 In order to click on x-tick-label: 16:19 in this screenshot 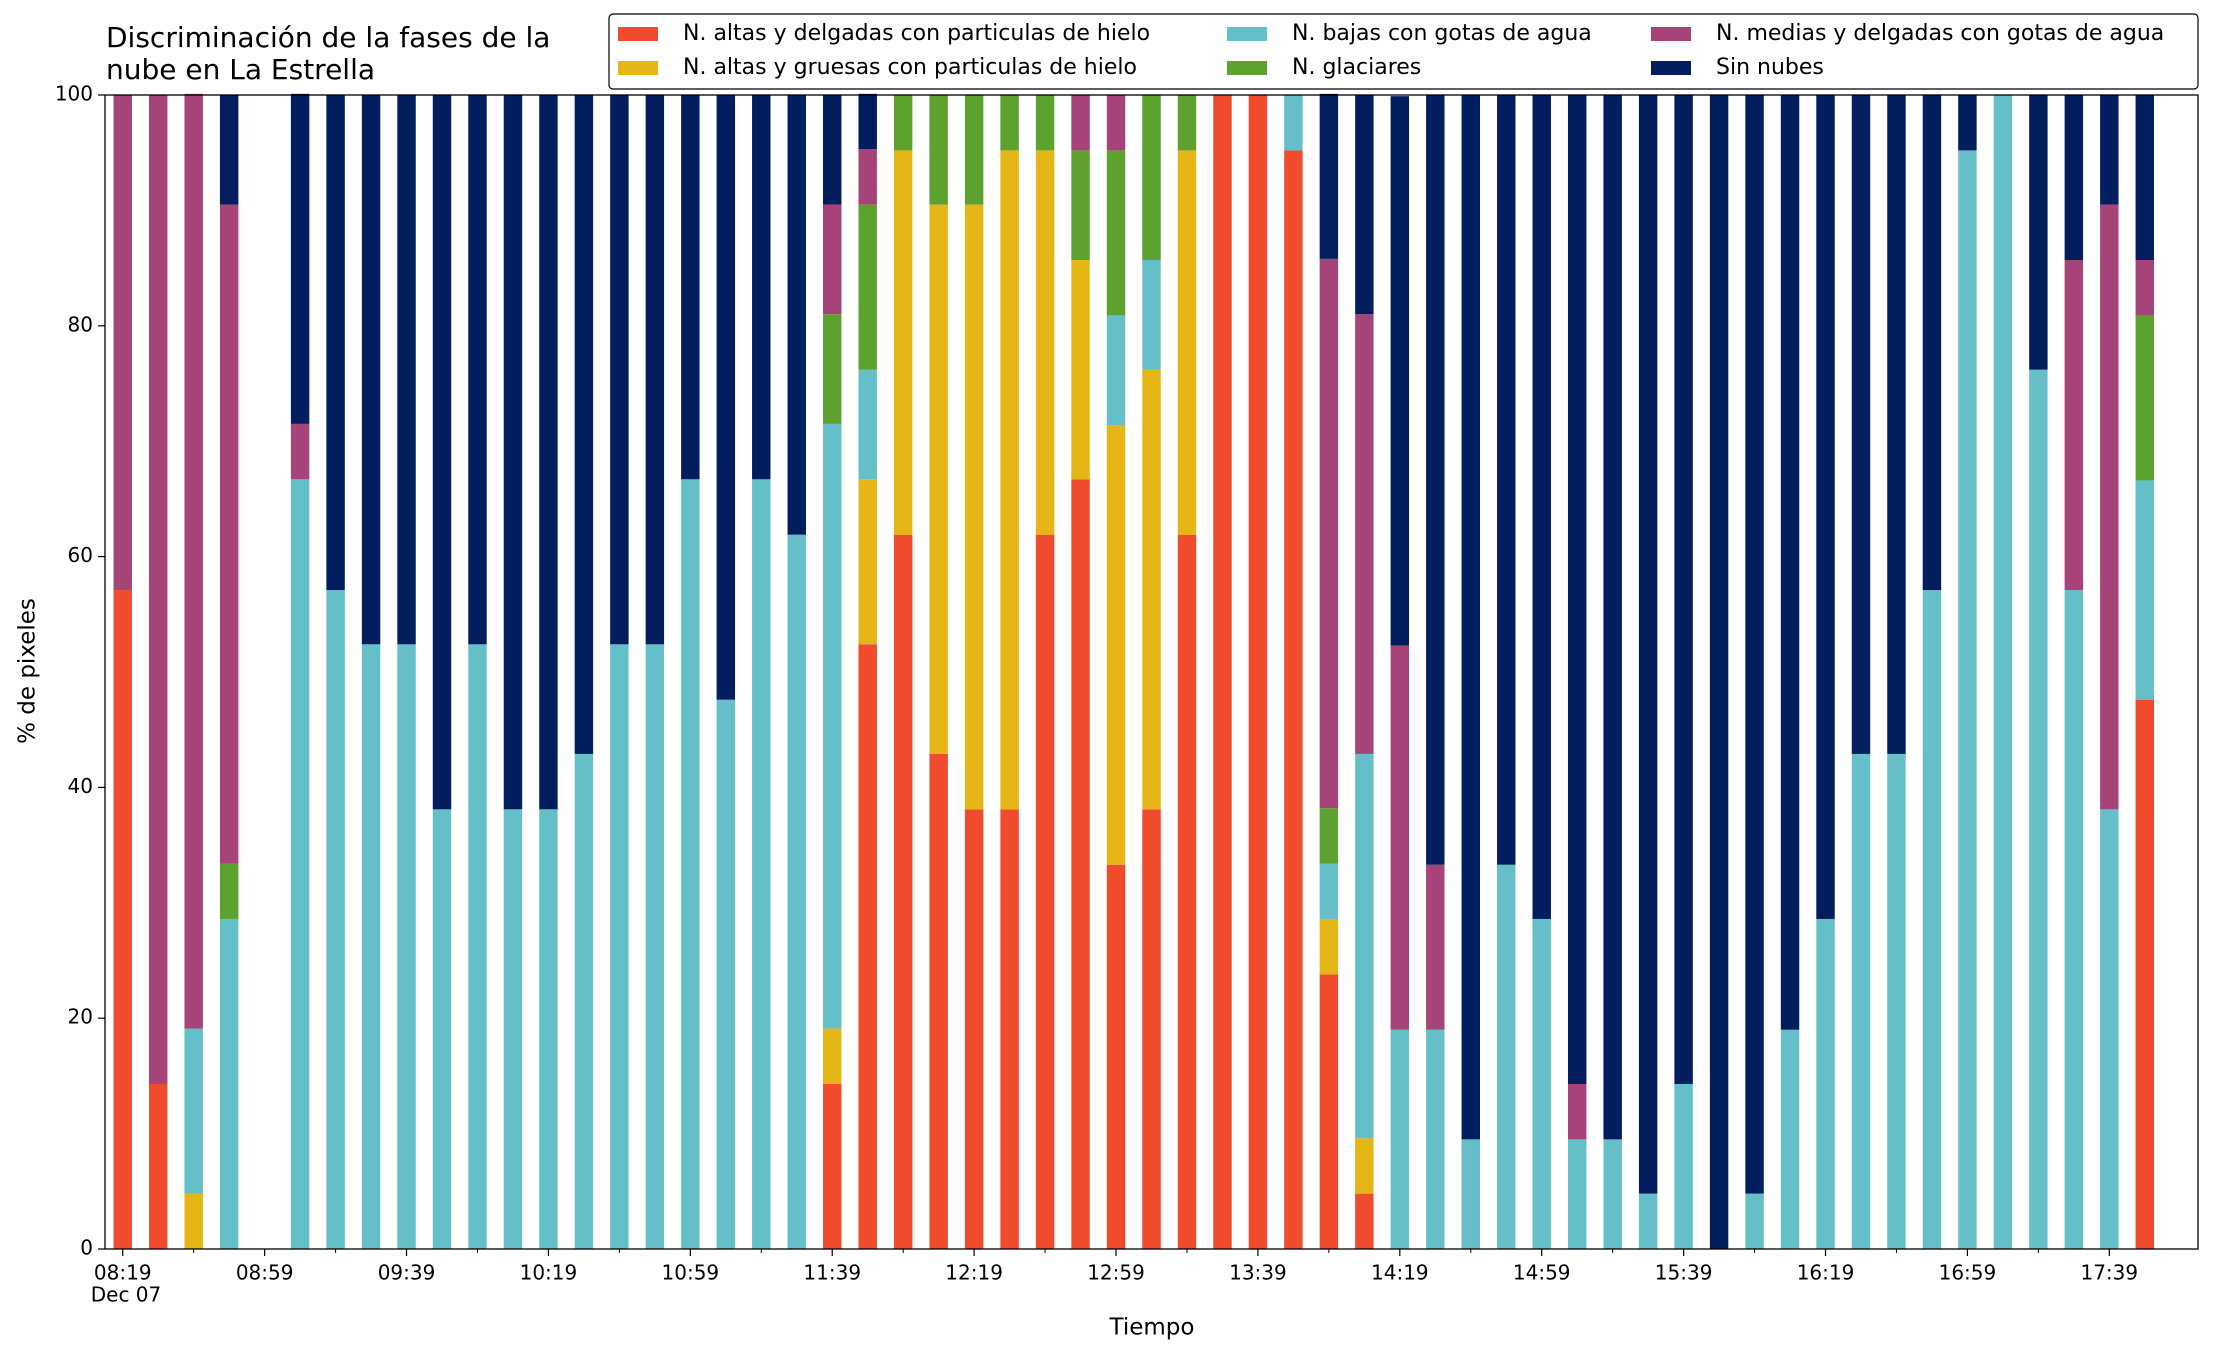, I will do `click(1826, 1273)`.